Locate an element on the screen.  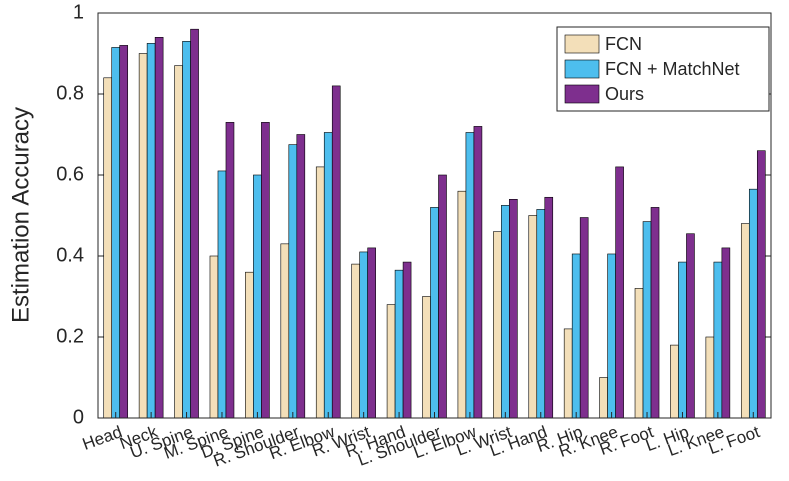
y-axis-label: Estimation Accuracy is located at coordinates (20, 215).